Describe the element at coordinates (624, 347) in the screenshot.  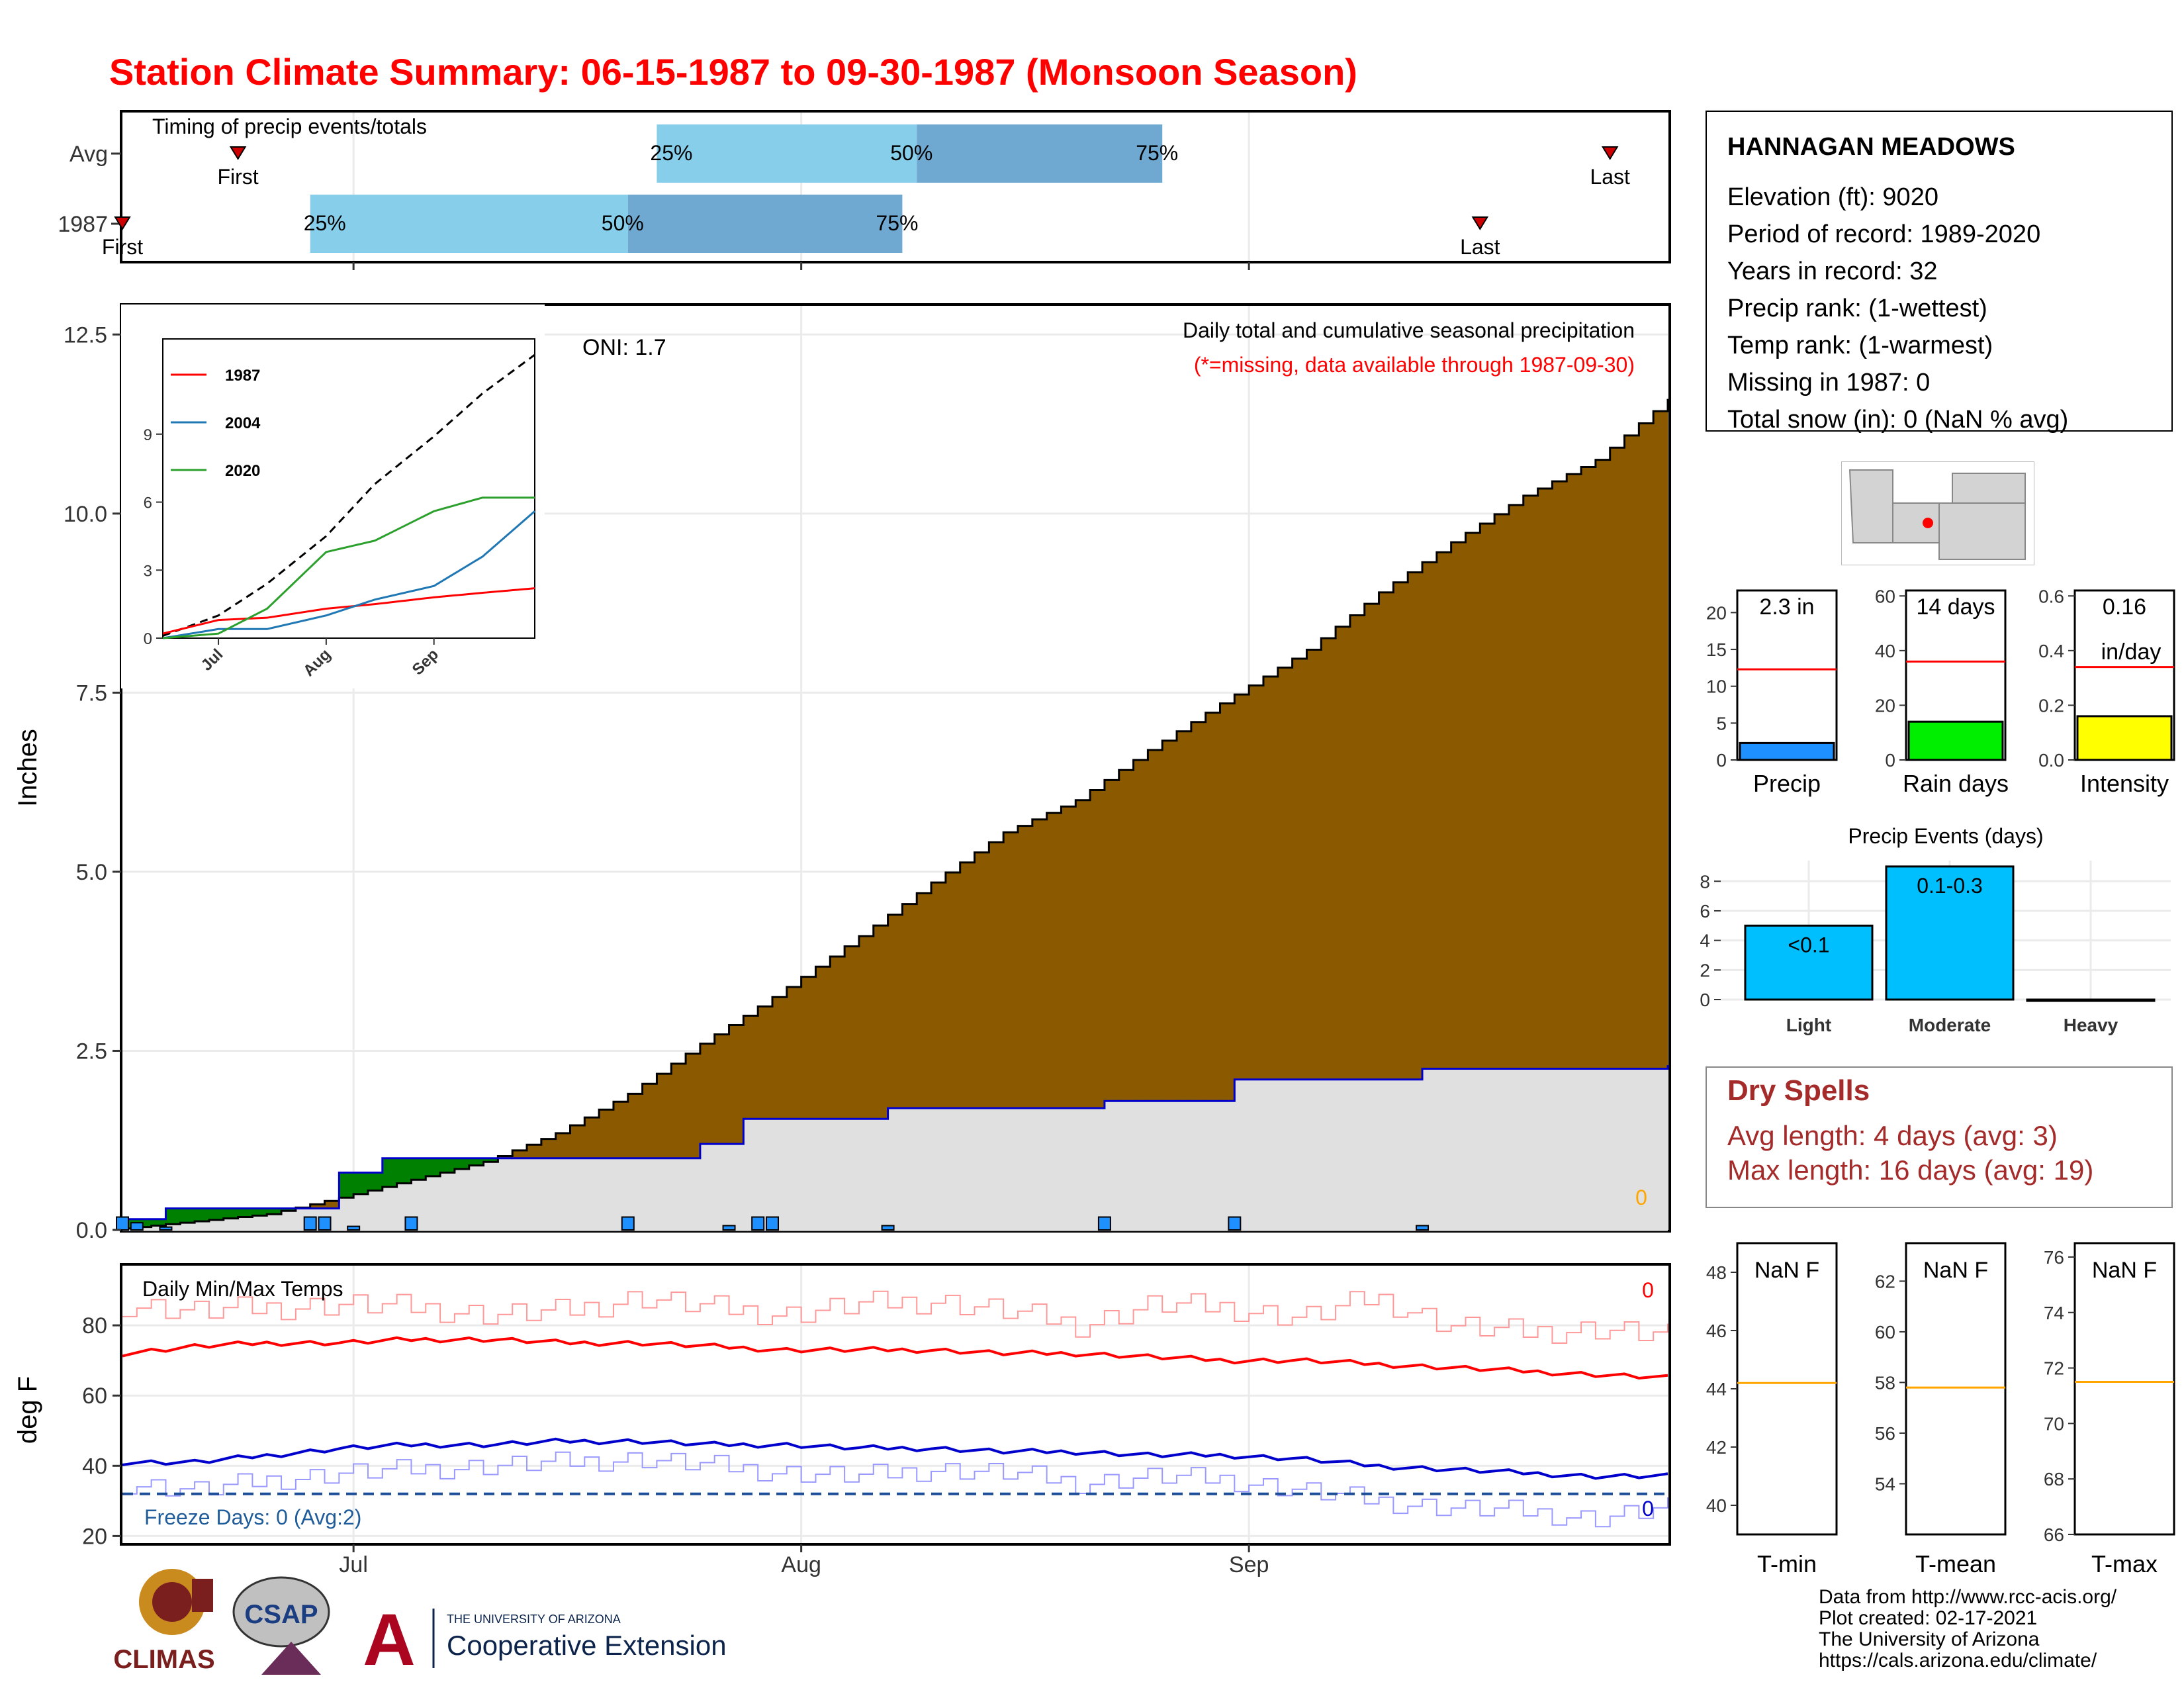
I see `oni-label: ONI: 1.7` at that location.